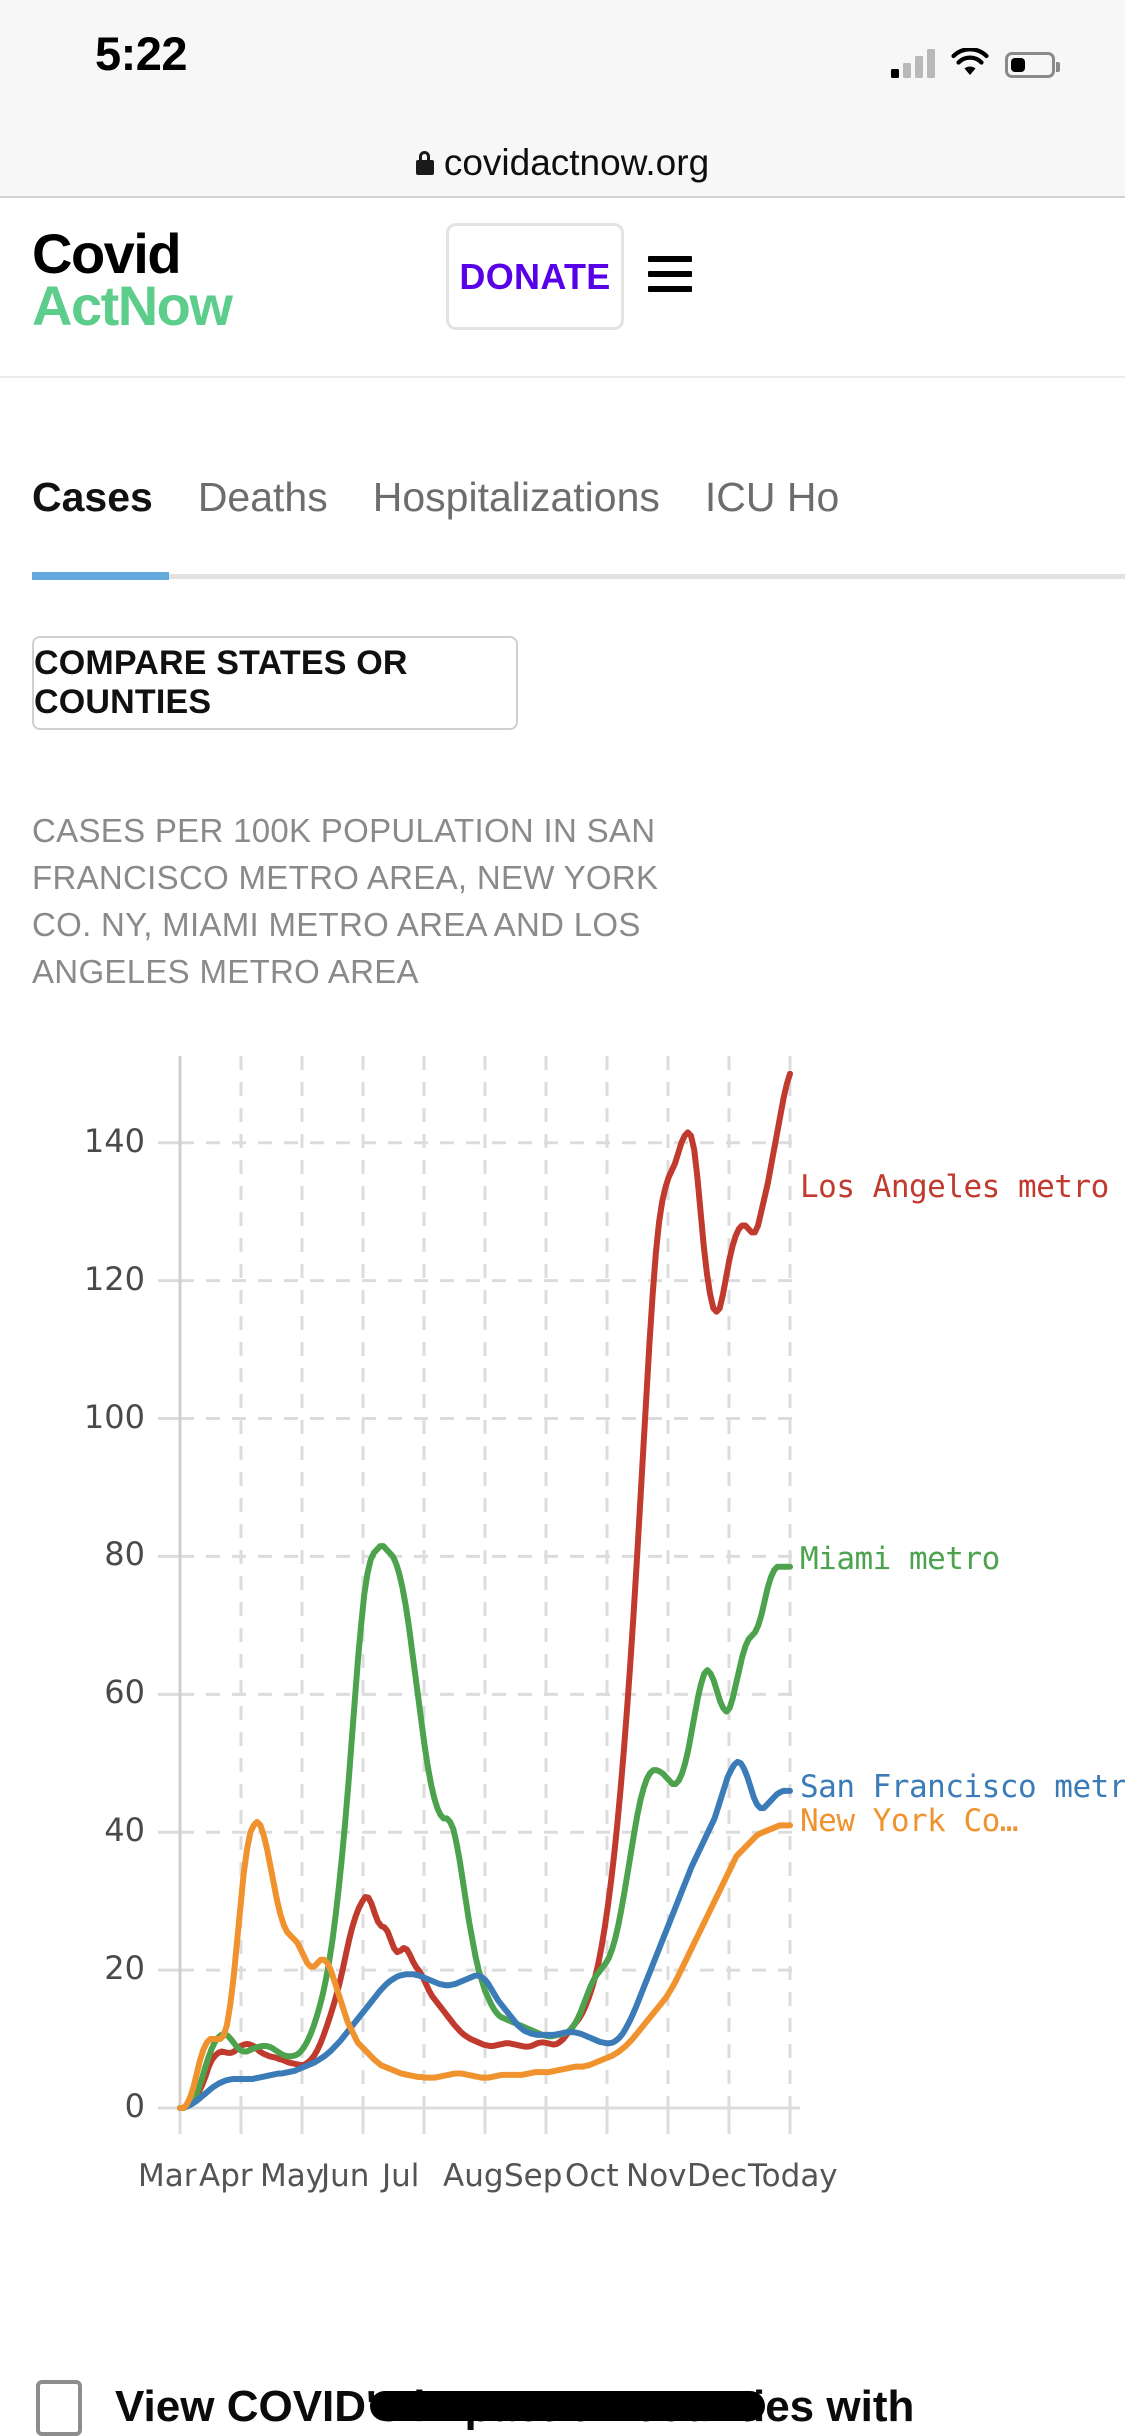 The width and height of the screenshot is (1125, 2436). Describe the element at coordinates (275, 683) in the screenshot. I see `compare-states-or-counties-button: COMPARE STATES OR COUNTIES` at that location.